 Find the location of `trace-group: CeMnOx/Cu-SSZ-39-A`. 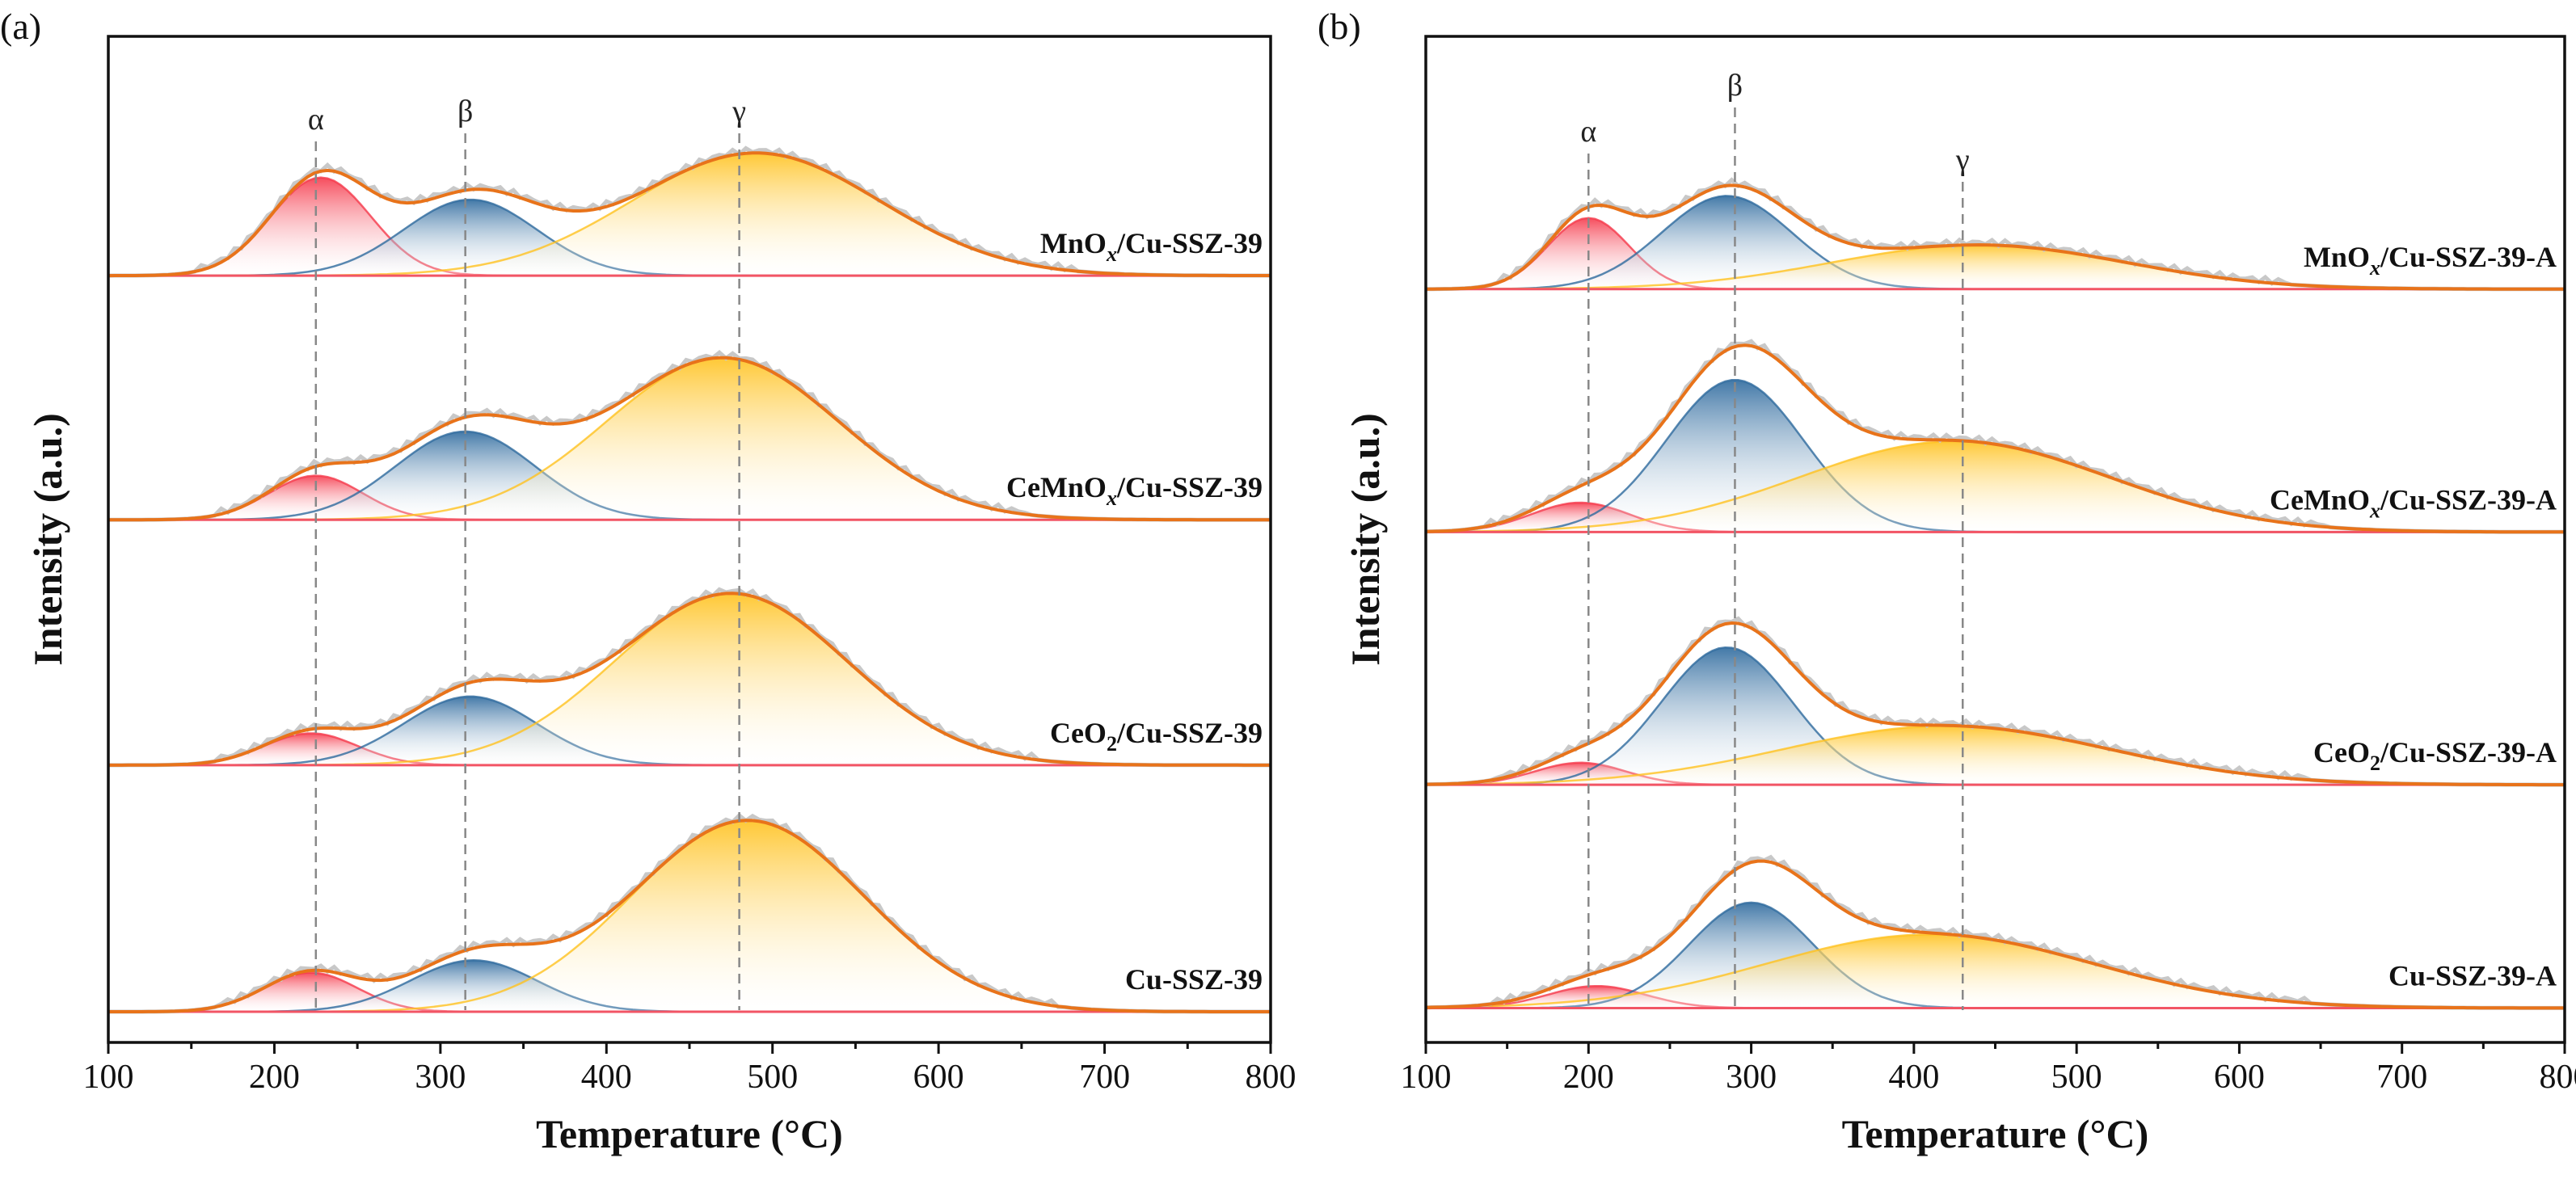

trace-group: CeMnOx/Cu-SSZ-39-A is located at coordinates (1995, 436).